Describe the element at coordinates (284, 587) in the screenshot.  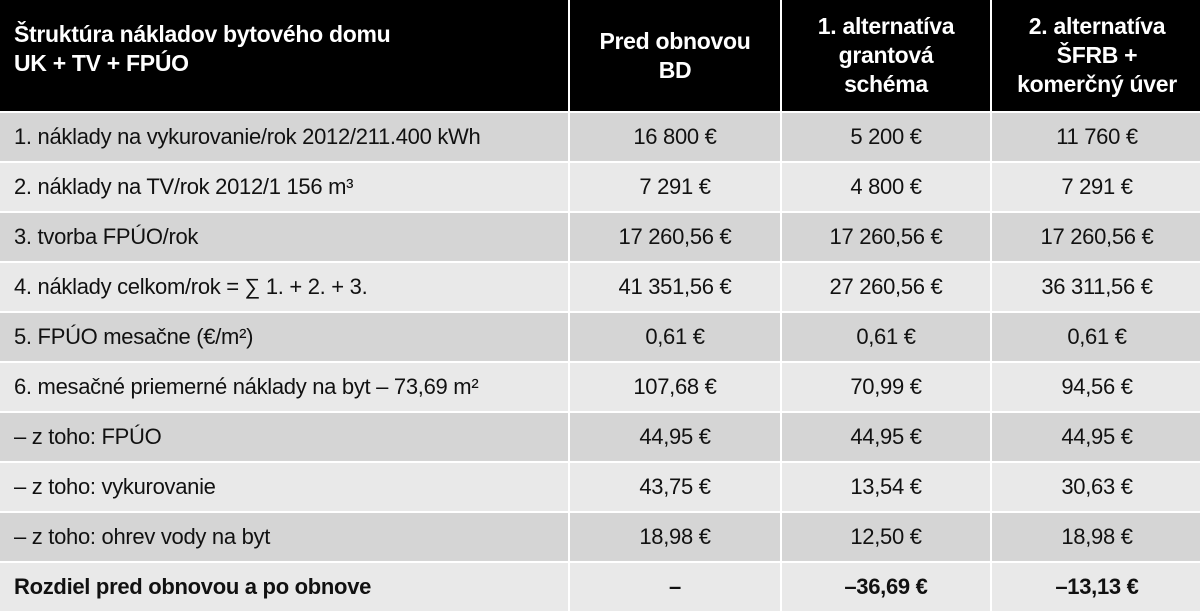
I see `table-cell: Rozdiel pred obnovou a po obnove` at that location.